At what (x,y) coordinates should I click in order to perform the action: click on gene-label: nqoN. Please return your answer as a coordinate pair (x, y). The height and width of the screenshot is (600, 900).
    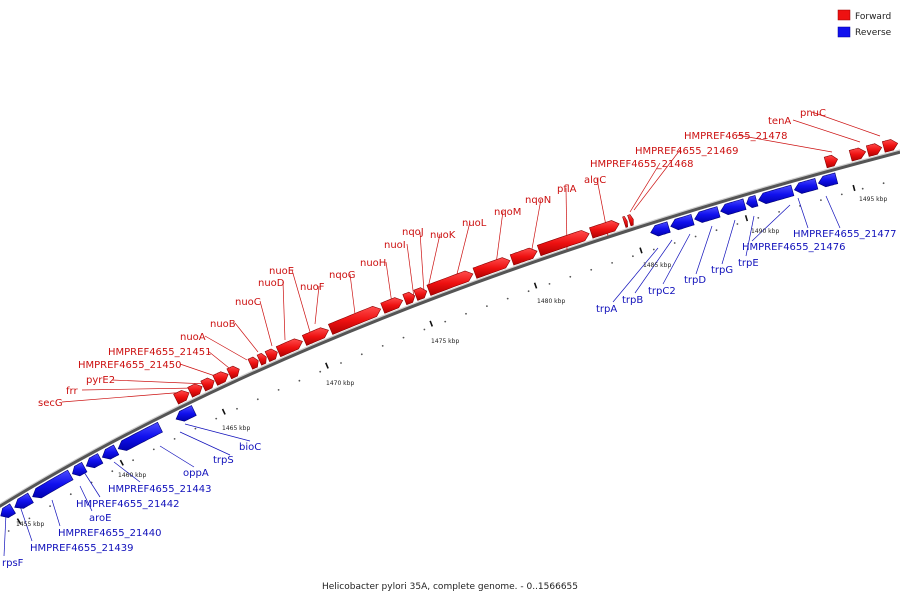
    Looking at the image, I should click on (538, 200).